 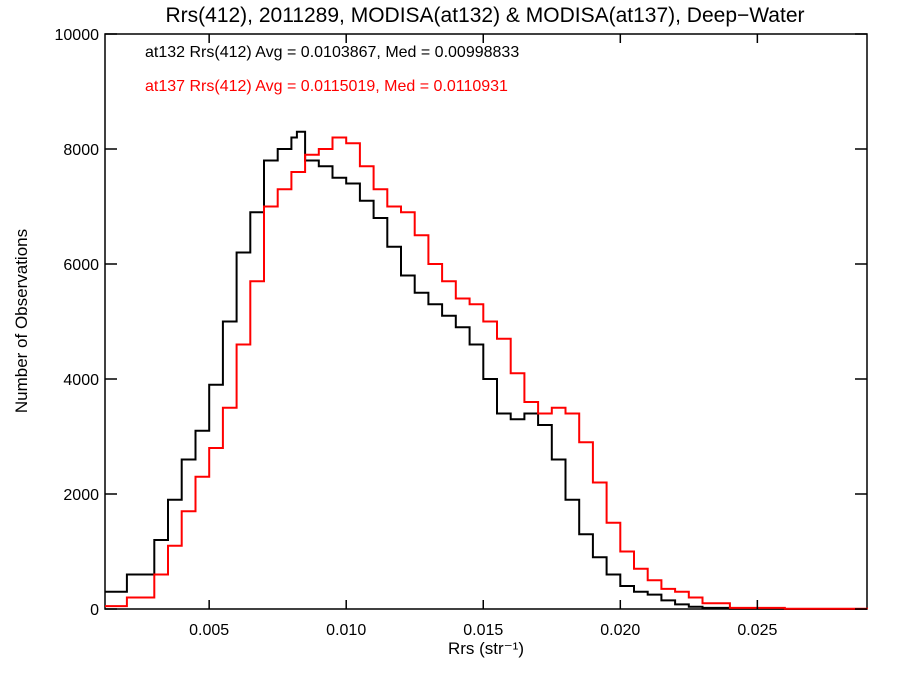 What do you see at coordinates (486, 648) in the screenshot?
I see `x-axis-label: Rrs (str⁻¹)` at bounding box center [486, 648].